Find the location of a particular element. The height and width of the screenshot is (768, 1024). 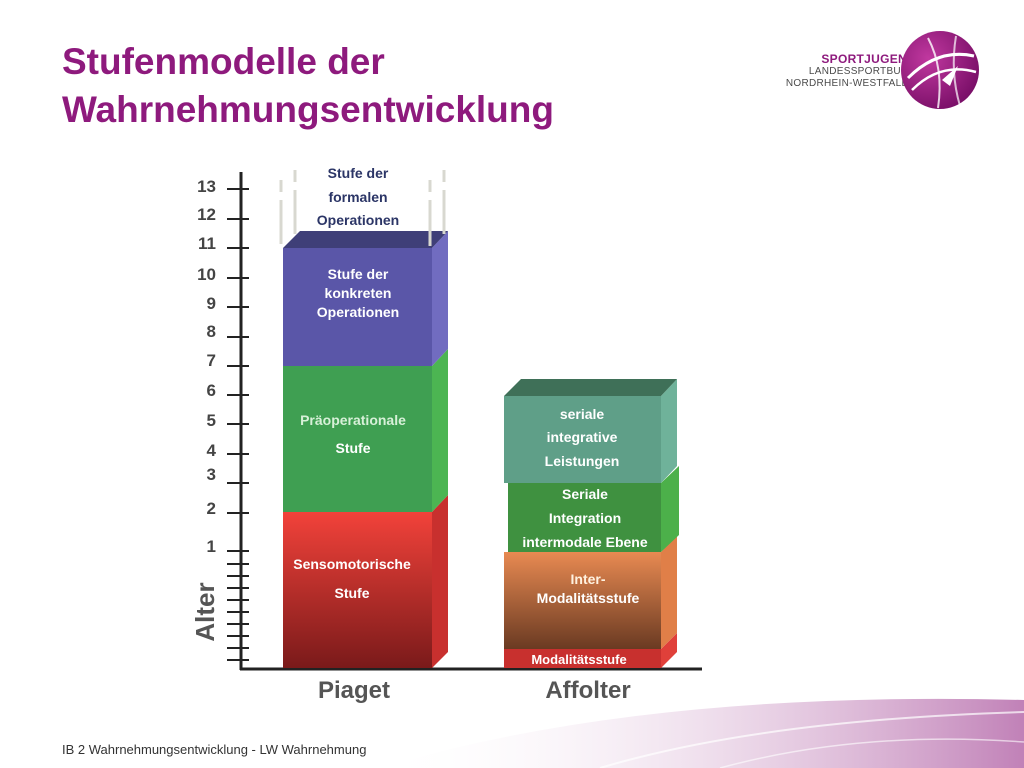

affolter-inter-line1: Inter- is located at coordinates (588, 579).